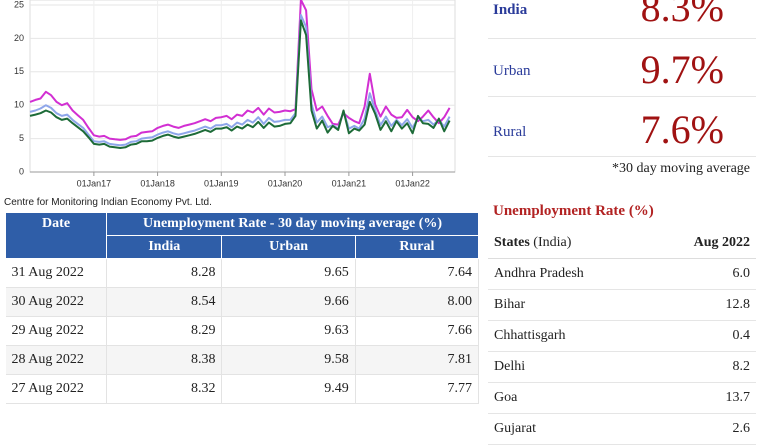  Describe the element at coordinates (622, 19) in the screenshot. I see `summary-row: India 8.3%` at that location.